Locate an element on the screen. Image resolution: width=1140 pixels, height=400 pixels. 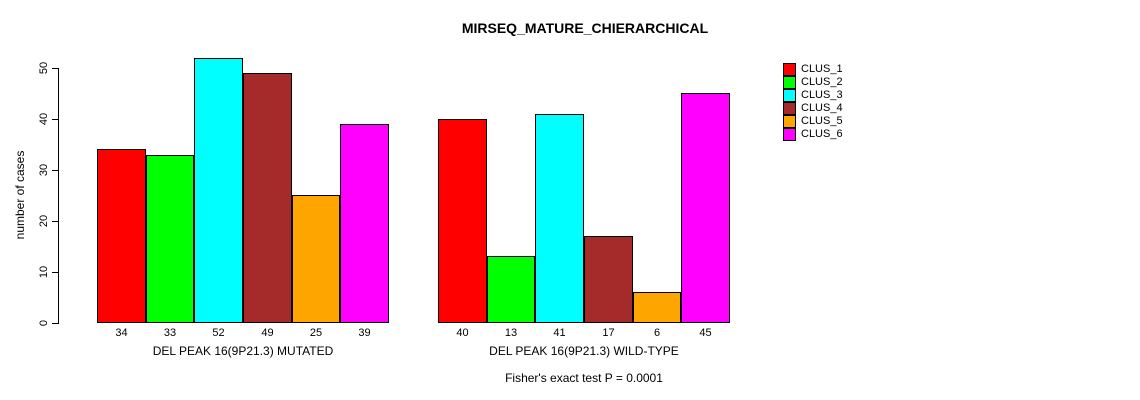
bar-value-label: 41 is located at coordinates (559, 333).